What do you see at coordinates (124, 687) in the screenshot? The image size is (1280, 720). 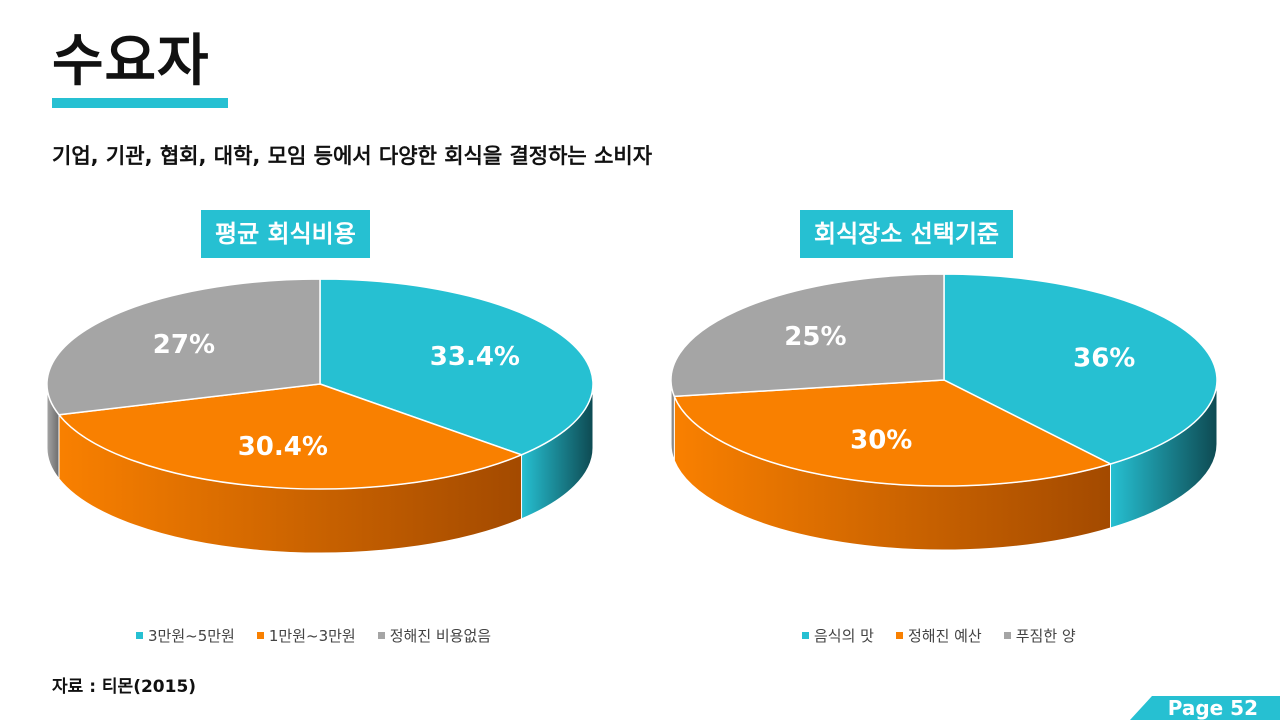 I see `source-note: 자료 : 티몬(2015)` at bounding box center [124, 687].